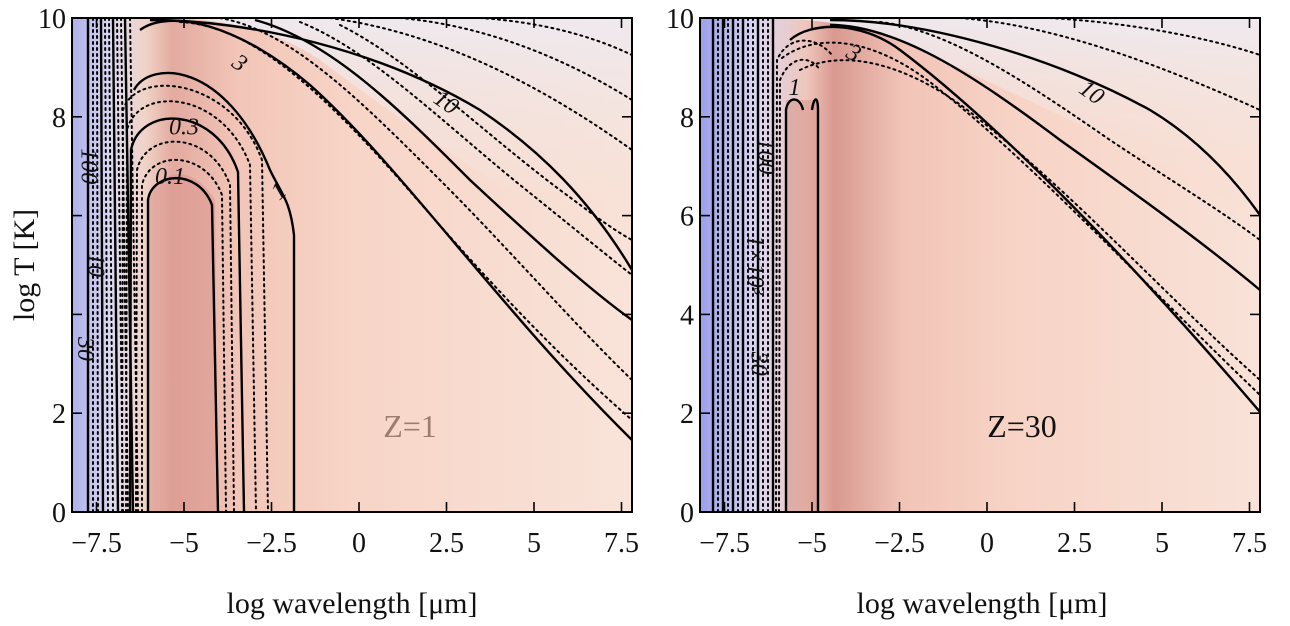  I want to click on y-axis-label: log T [K], so click(24, 265).